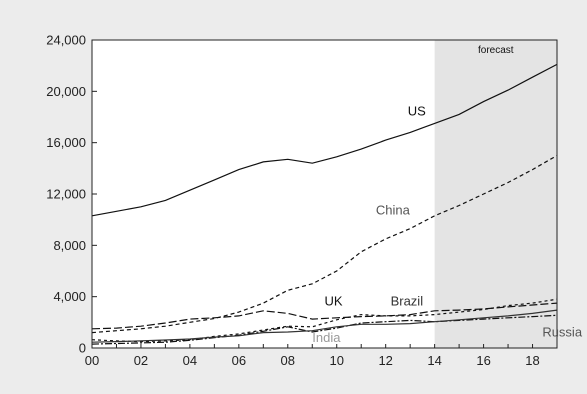 The height and width of the screenshot is (394, 587). I want to click on series-line-russia, so click(324, 329).